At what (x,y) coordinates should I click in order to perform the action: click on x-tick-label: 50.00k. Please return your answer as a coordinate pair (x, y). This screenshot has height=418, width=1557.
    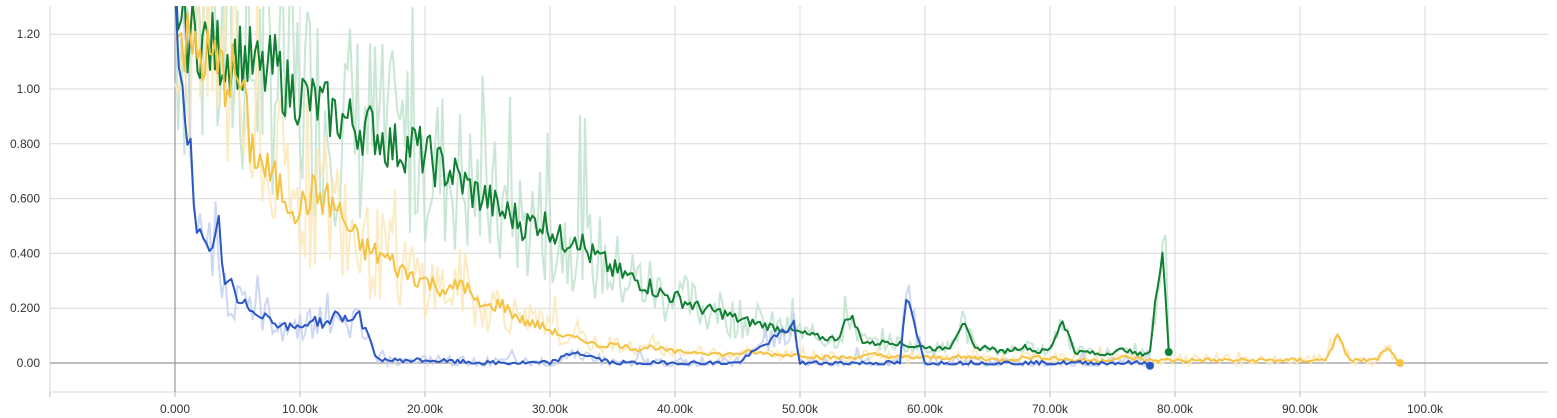
    Looking at the image, I should click on (800, 409).